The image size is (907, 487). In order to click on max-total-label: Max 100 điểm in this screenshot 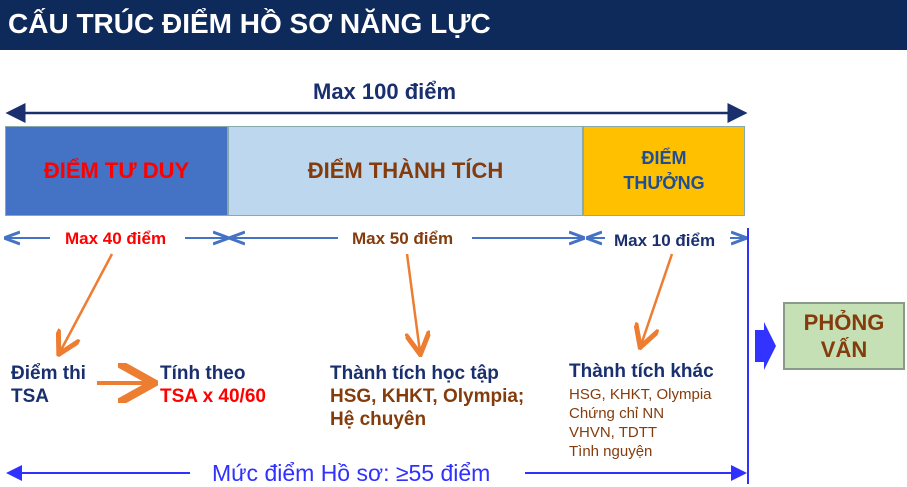, I will do `click(385, 91)`.